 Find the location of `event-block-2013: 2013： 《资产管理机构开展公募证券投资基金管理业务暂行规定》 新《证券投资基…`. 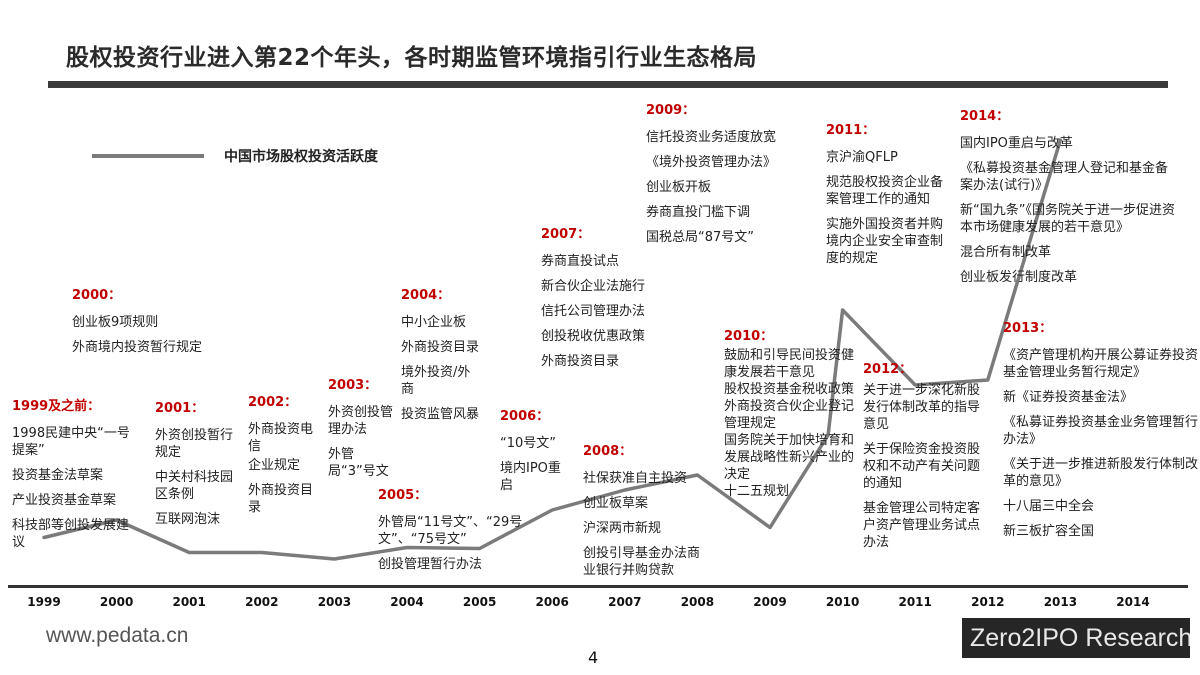

event-block-2013: 2013： 《资产管理机构开展公募证券投资基金管理业务暂行规定》 新《证券投资基… is located at coordinates (1100, 434).